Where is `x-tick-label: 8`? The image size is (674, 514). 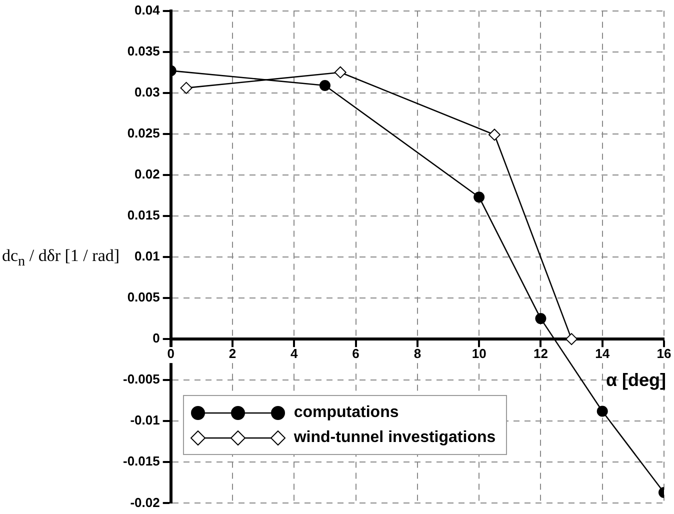 x-tick-label: 8 is located at coordinates (418, 354).